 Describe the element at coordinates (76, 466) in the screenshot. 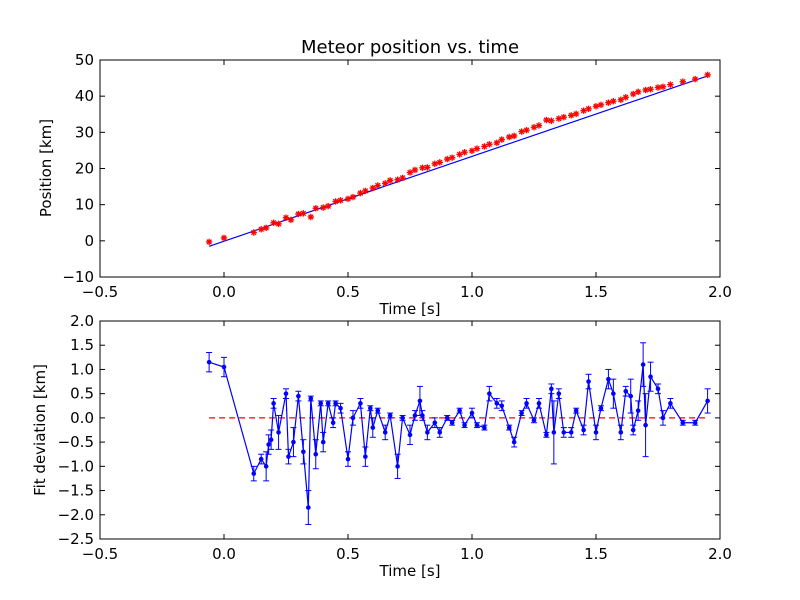

I see `deviation-y-tick-label: −1.0` at that location.